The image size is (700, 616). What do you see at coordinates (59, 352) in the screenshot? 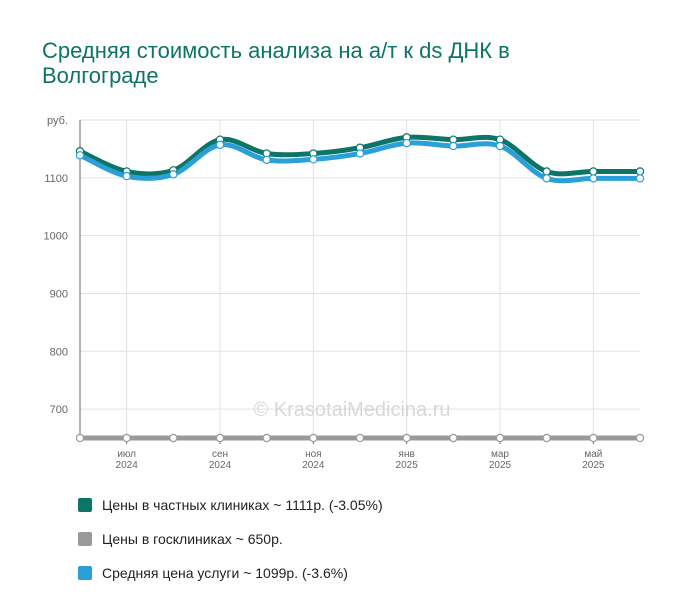
I see `y-tick-label: 800` at bounding box center [59, 352].